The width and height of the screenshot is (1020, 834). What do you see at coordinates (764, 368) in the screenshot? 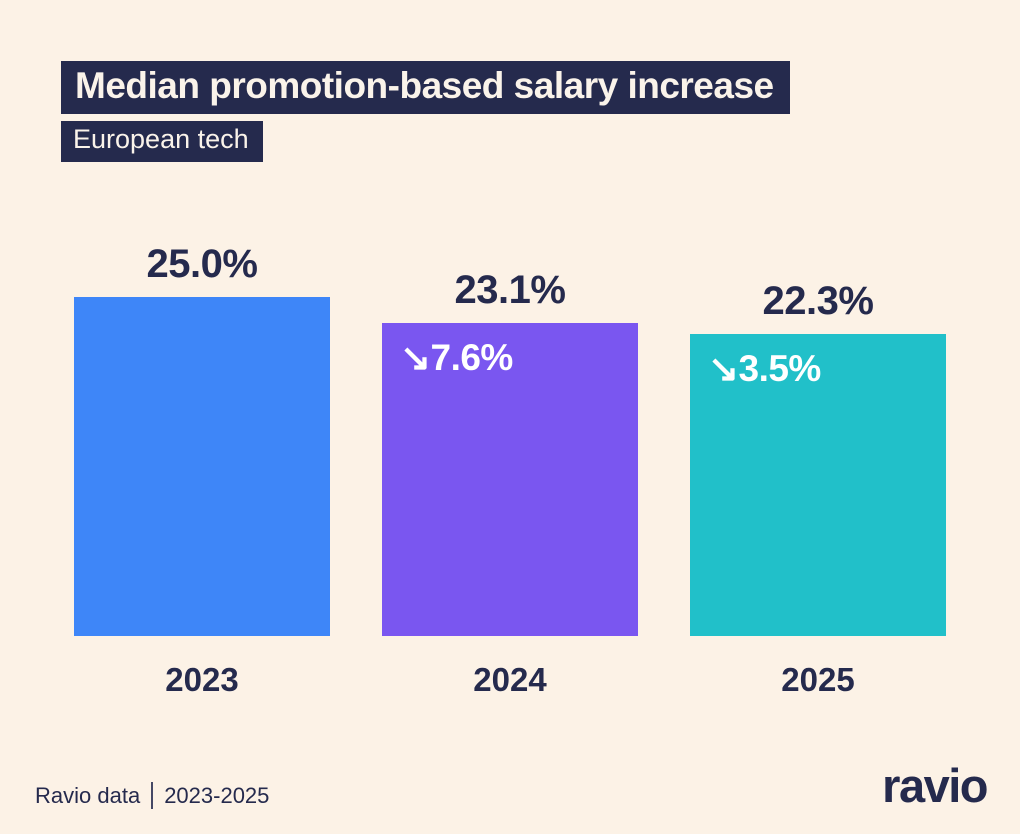
I see `change-label-2025: ↘3.5%` at bounding box center [764, 368].